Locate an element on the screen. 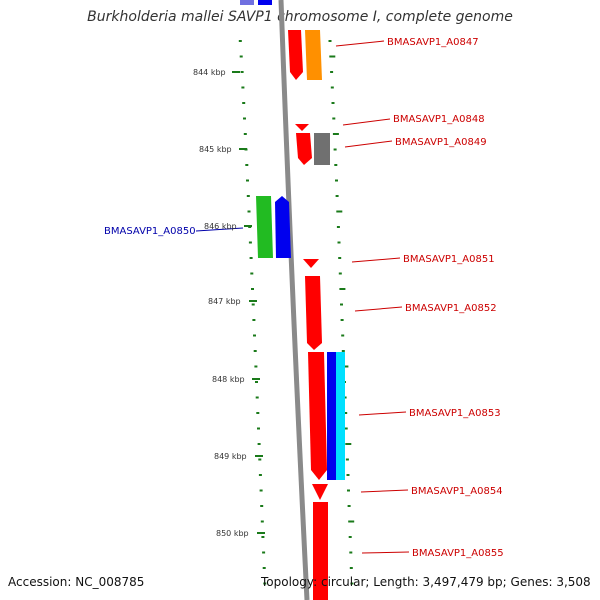 Image resolution: width=600 pixels, height=600 pixels. gene-a0847-red is located at coordinates (295, 55).